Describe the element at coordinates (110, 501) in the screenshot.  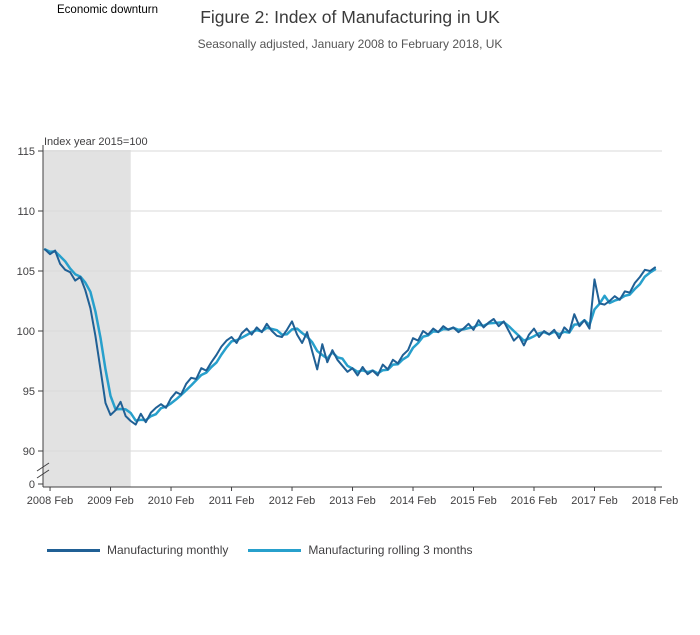
I see `svg-text: 2009 Feb` at that location.